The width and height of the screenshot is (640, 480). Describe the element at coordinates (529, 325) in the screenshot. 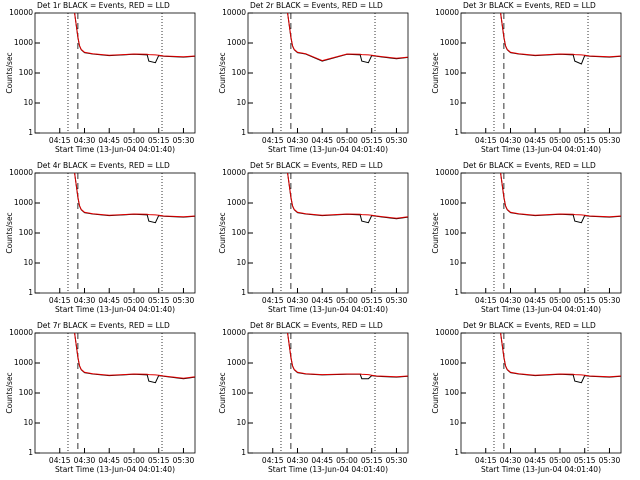

I see `chart-title: Det 9r BLACK = Events, RED = LLD` at that location.